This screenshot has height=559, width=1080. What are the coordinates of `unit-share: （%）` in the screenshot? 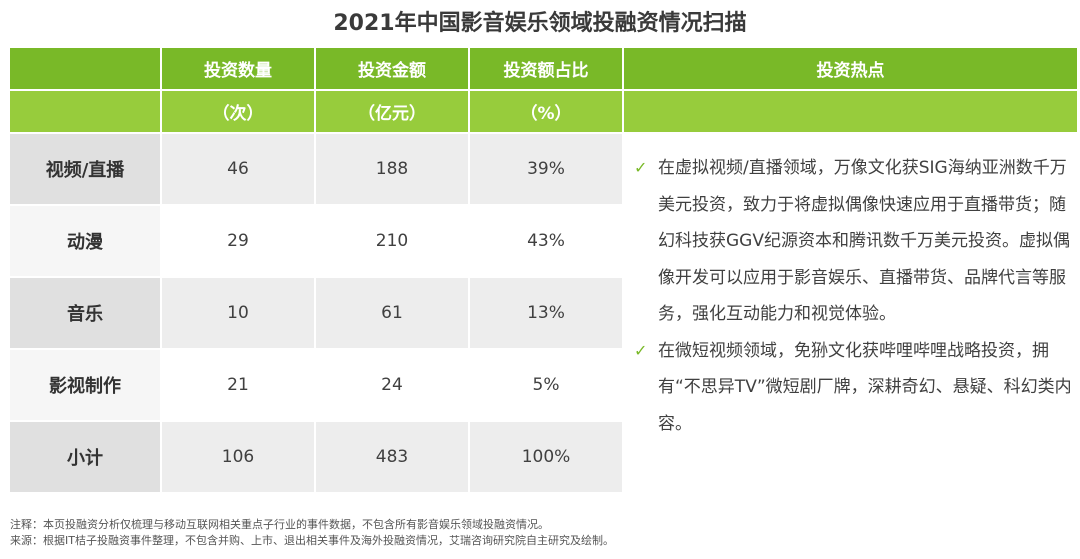 It's located at (546, 111).